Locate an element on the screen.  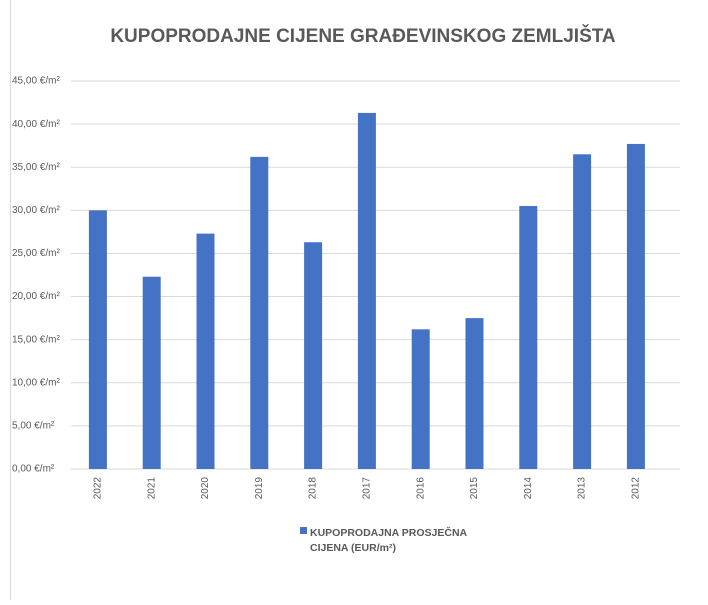
y-tick-label: 25,00 €/m² is located at coordinates (36, 253).